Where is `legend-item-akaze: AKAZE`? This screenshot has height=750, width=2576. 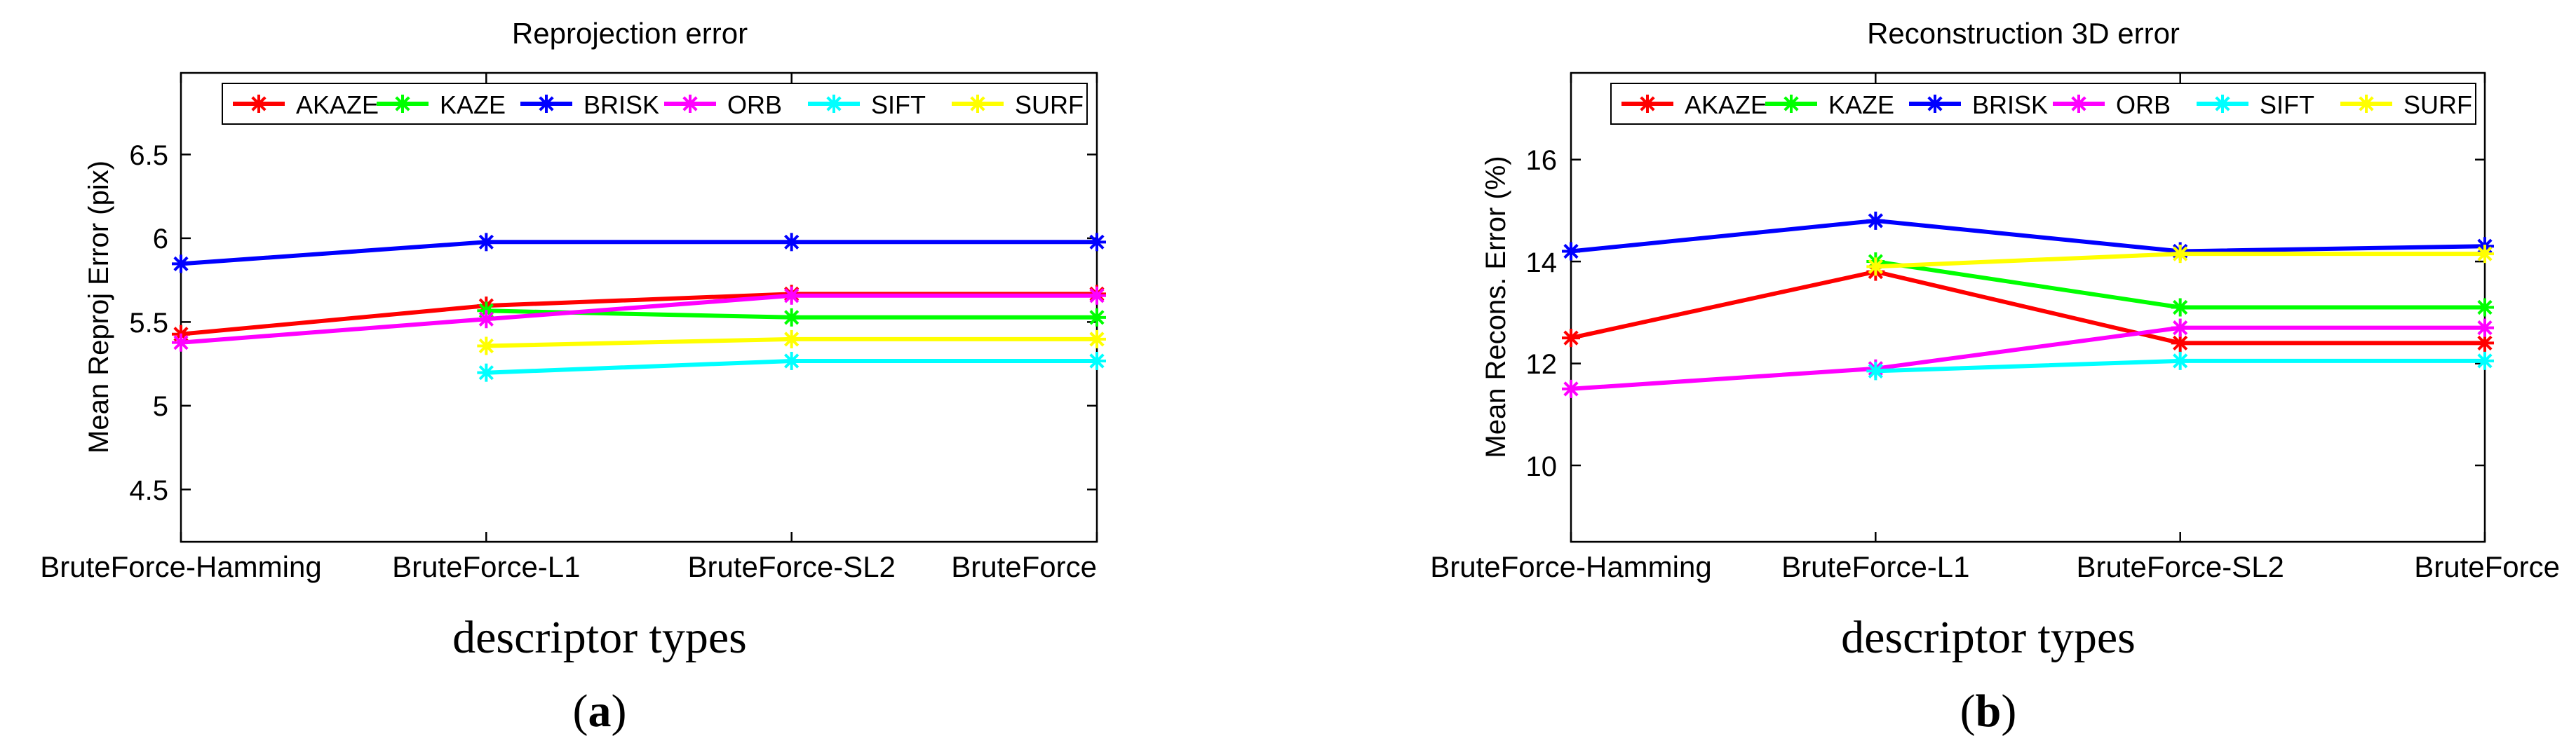
legend-item-akaze: AKAZE is located at coordinates (1694, 104).